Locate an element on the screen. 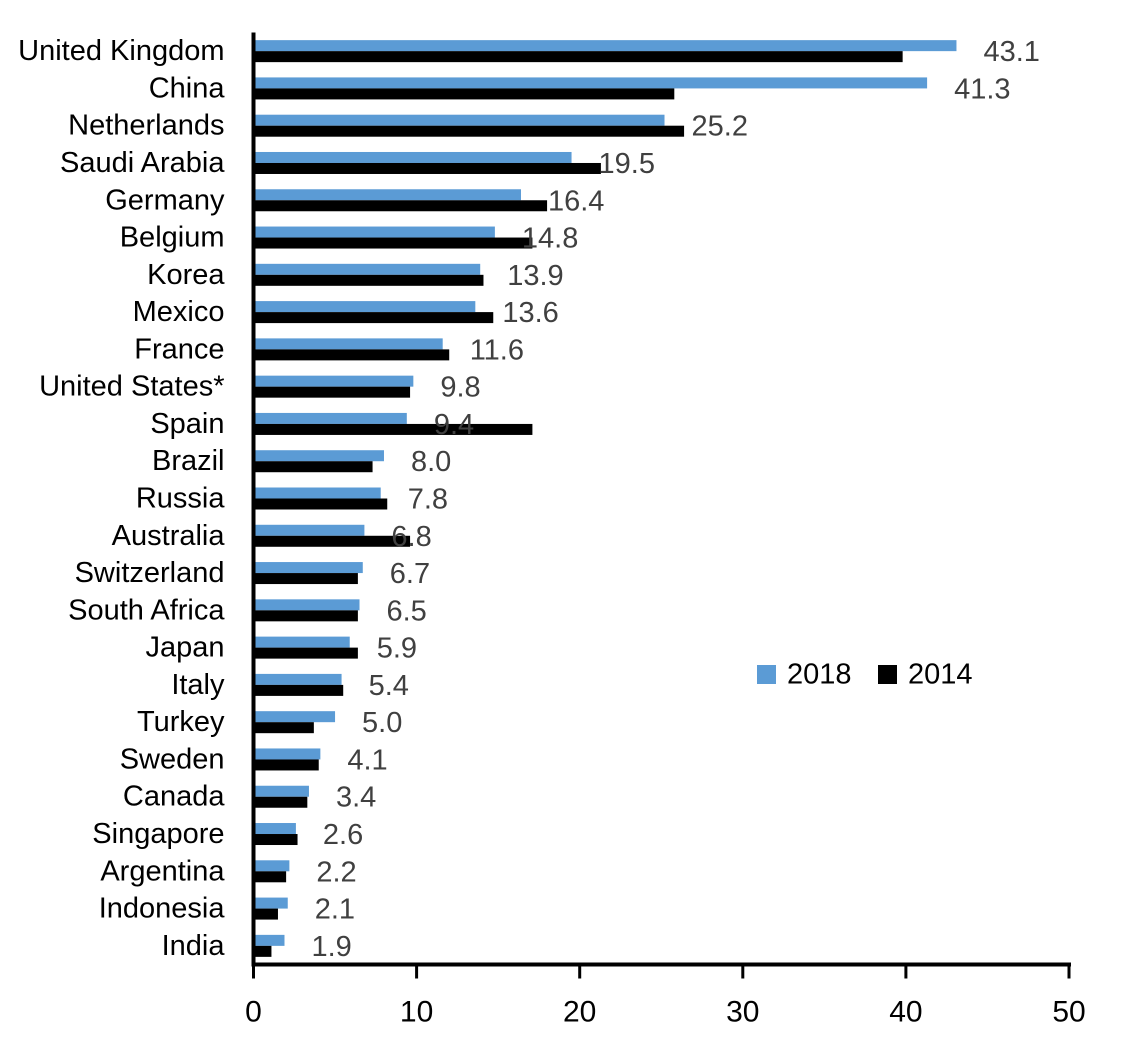  value-label-singapore: 2.6 is located at coordinates (343, 835).